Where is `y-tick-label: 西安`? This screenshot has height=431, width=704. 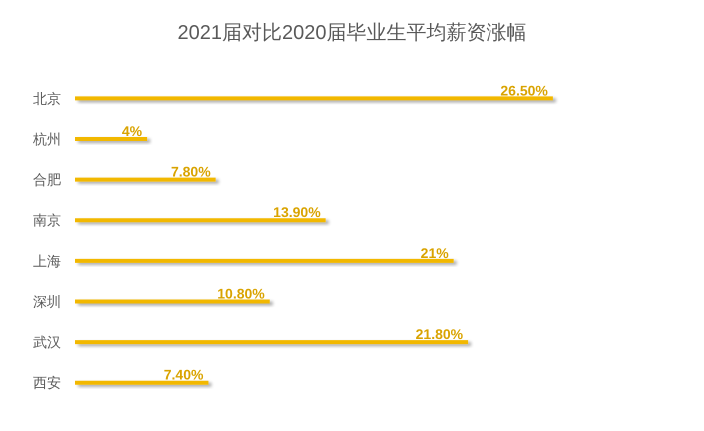
y-tick-label: 西安 is located at coordinates (47, 382).